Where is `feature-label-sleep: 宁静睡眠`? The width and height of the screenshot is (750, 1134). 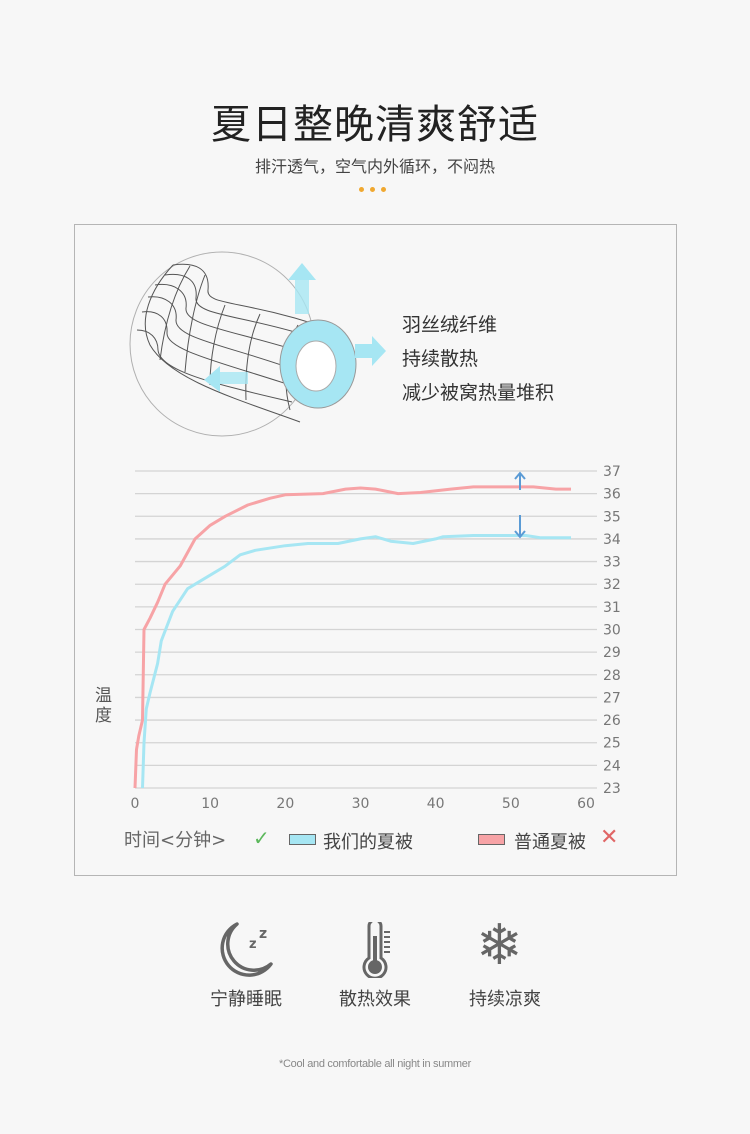
feature-label-sleep: 宁静睡眠 is located at coordinates (246, 999).